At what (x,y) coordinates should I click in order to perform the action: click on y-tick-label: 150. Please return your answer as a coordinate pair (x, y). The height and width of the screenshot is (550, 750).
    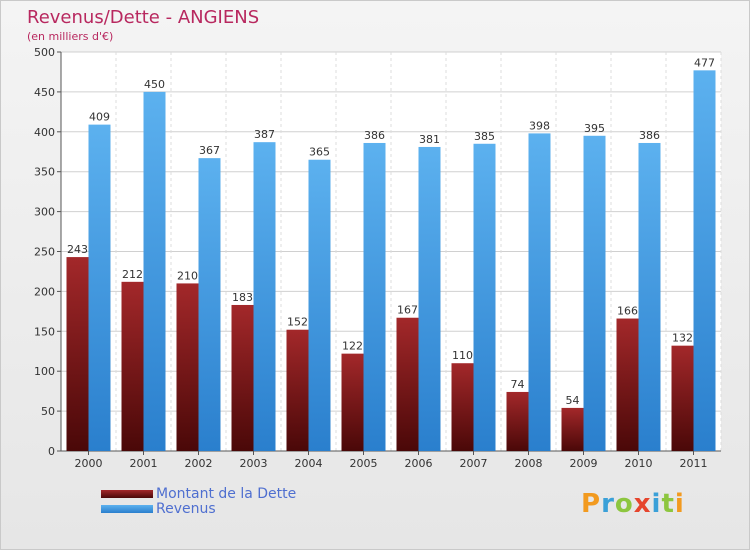
    Looking at the image, I should click on (44, 331).